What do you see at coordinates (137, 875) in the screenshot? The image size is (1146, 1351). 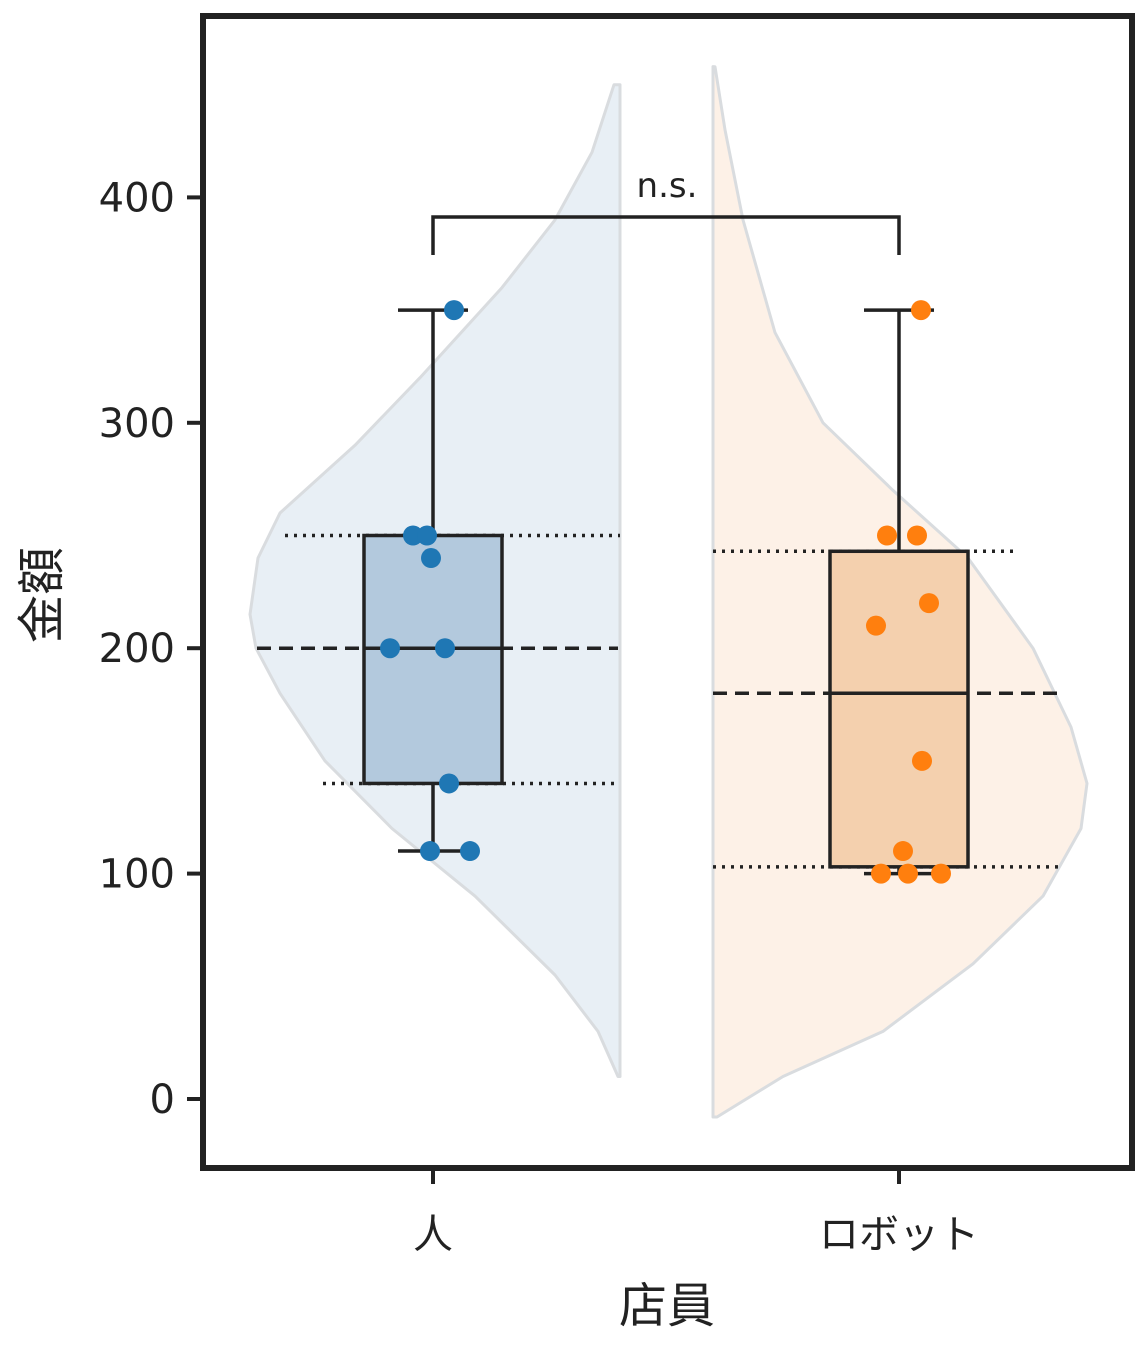 I see `y-tick-label: 100` at bounding box center [137, 875].